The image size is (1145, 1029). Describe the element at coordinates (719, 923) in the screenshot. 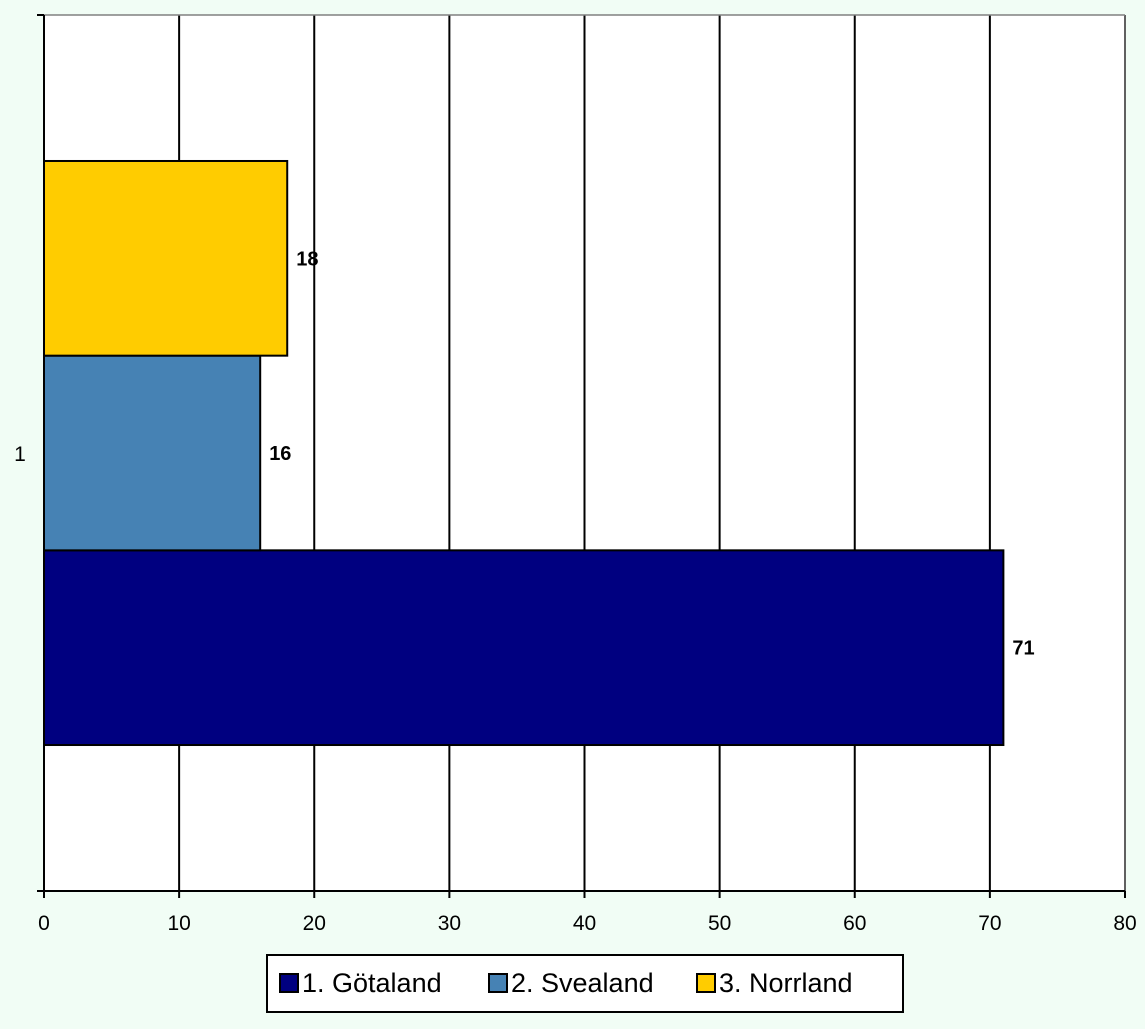

I see `x-tick-label: 50` at that location.